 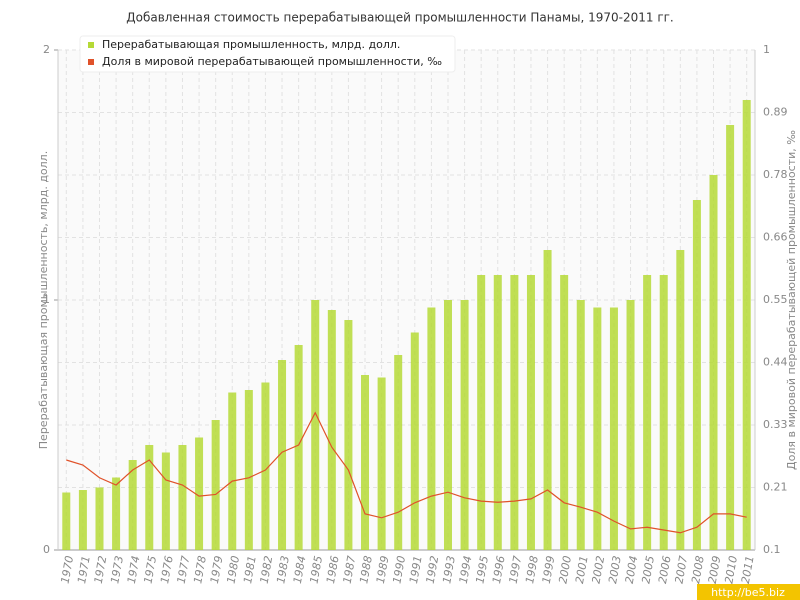 What do you see at coordinates (775, 299) in the screenshot?
I see `y2-tick-label: 0.55` at bounding box center [775, 299].